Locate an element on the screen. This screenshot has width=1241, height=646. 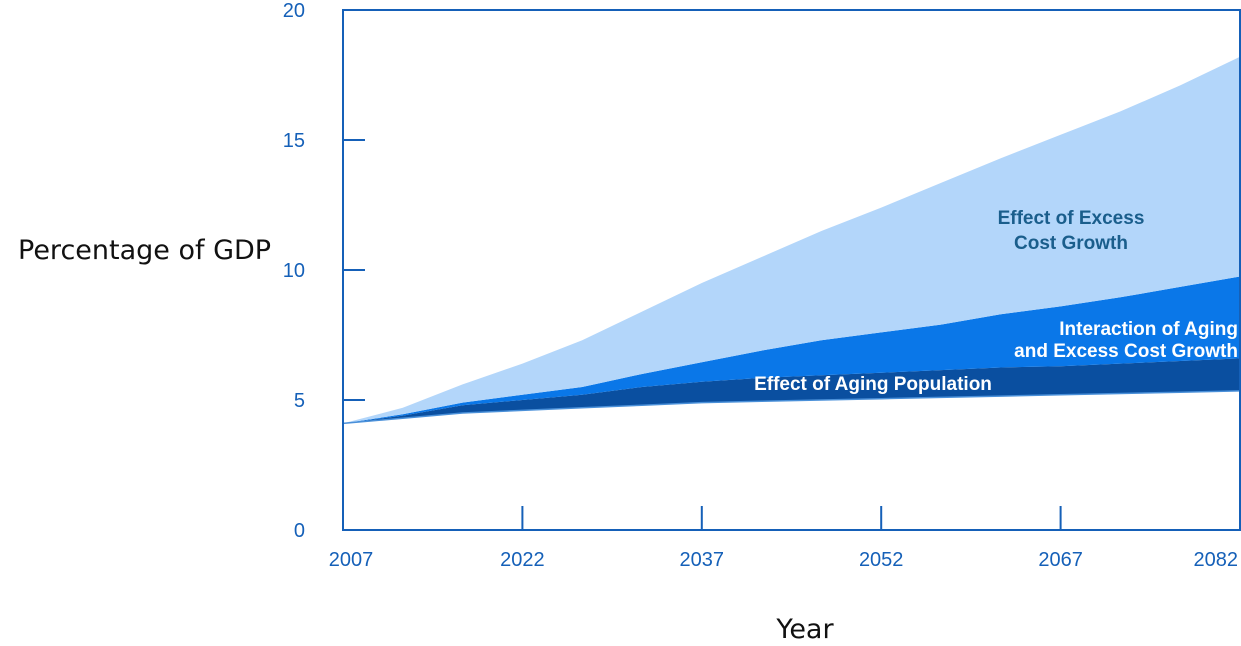
baseline-line is located at coordinates (791, 407).